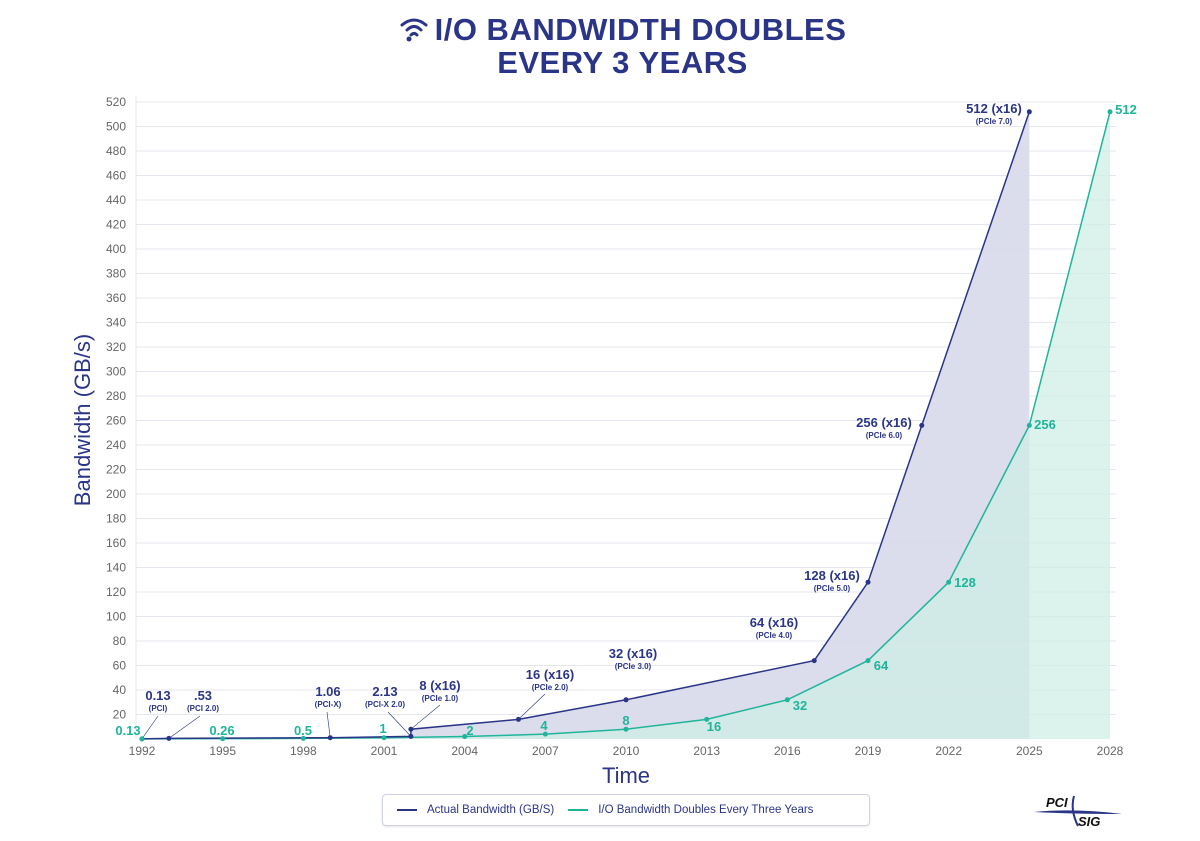 The width and height of the screenshot is (1200, 841). What do you see at coordinates (633, 653) in the screenshot?
I see `actual-data-label: 32 (x16)` at bounding box center [633, 653].